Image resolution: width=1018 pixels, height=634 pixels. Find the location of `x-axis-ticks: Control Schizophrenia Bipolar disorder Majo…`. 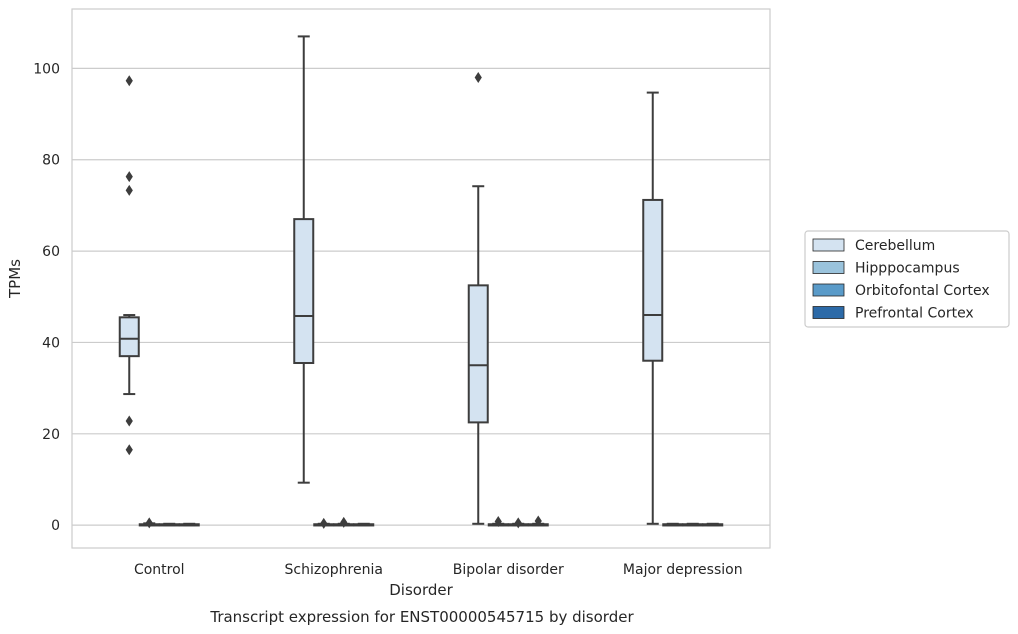

x-axis-ticks: Control Schizophrenia Bipolar disorder Majo… is located at coordinates (438, 570).